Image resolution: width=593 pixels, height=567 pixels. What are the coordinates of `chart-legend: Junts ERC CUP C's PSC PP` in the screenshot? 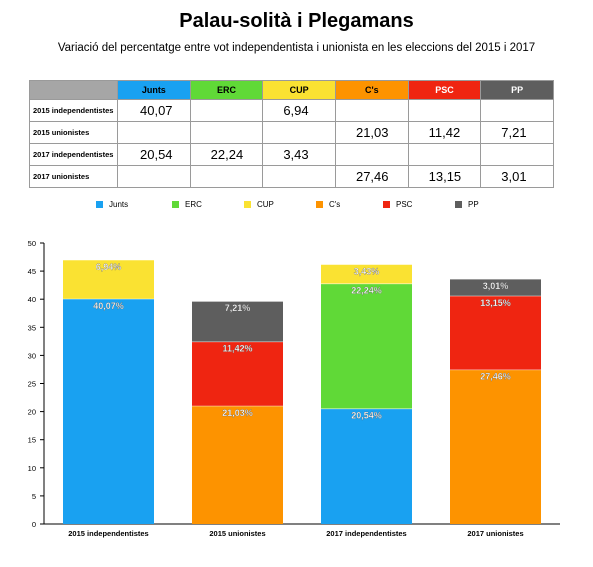 It's located at (296, 206).